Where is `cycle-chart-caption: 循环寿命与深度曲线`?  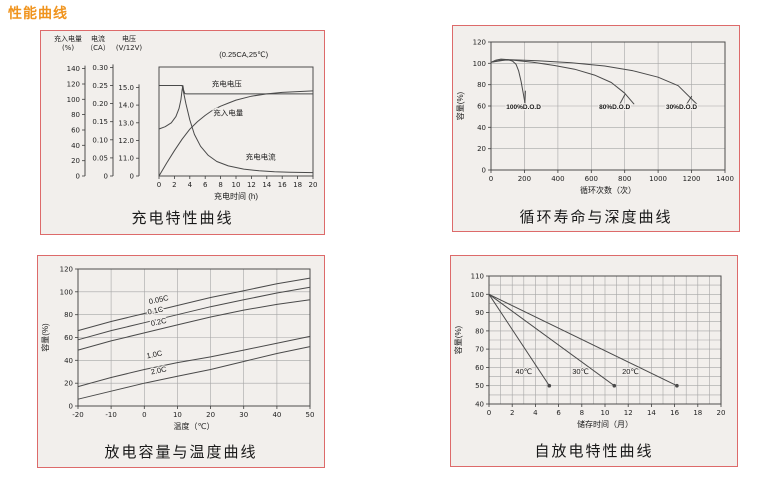 cycle-chart-caption: 循环寿命与深度曲线 is located at coordinates (596, 218).